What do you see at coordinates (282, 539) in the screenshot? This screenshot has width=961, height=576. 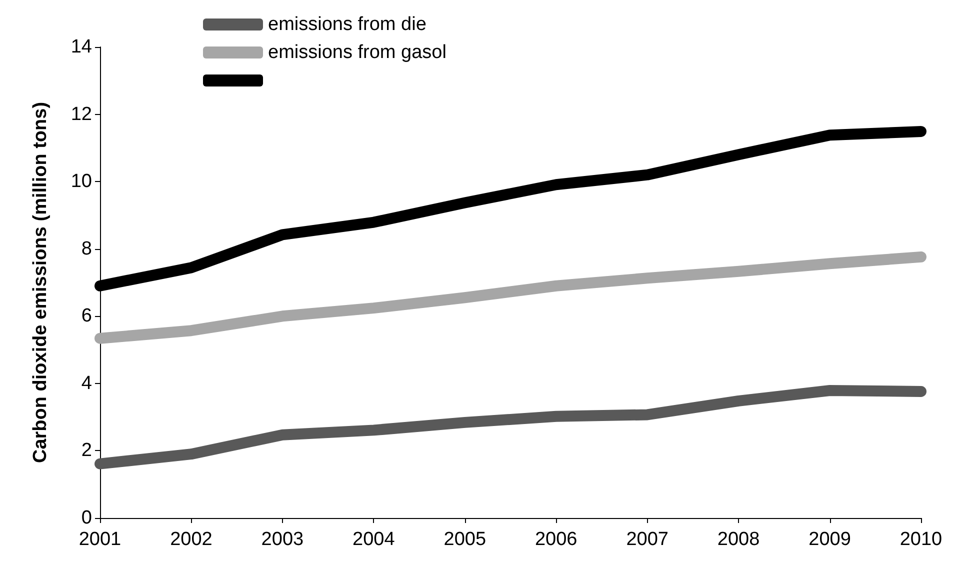 I see `x-tick-label: 2003` at bounding box center [282, 539].